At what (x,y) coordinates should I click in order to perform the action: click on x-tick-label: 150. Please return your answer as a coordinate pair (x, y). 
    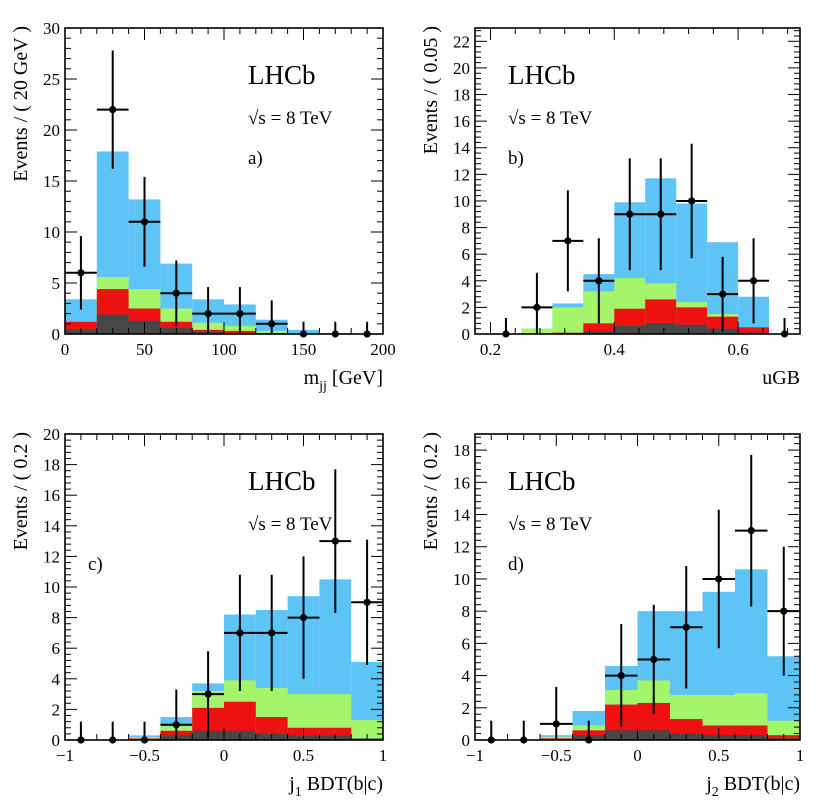
    Looking at the image, I should click on (304, 349).